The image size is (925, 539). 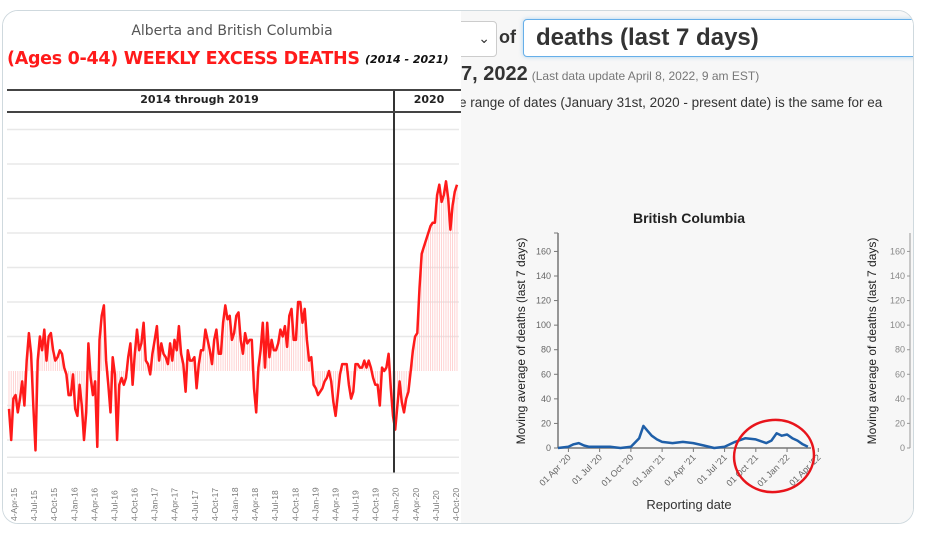 What do you see at coordinates (436, 505) in the screenshot?
I see `x-tick-label: 4-Jul-20` at bounding box center [436, 505].